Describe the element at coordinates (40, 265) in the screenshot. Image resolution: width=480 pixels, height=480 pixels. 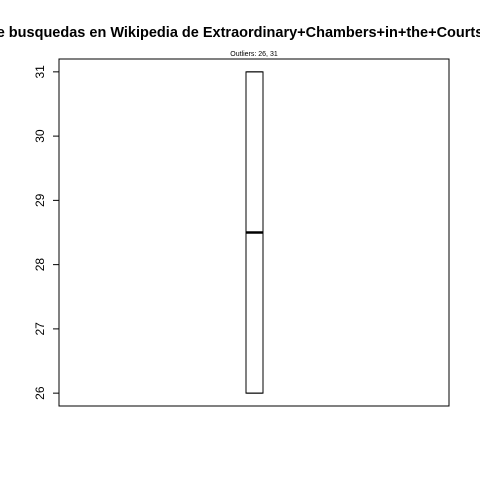
I see `y-tick-label: 28` at that location.